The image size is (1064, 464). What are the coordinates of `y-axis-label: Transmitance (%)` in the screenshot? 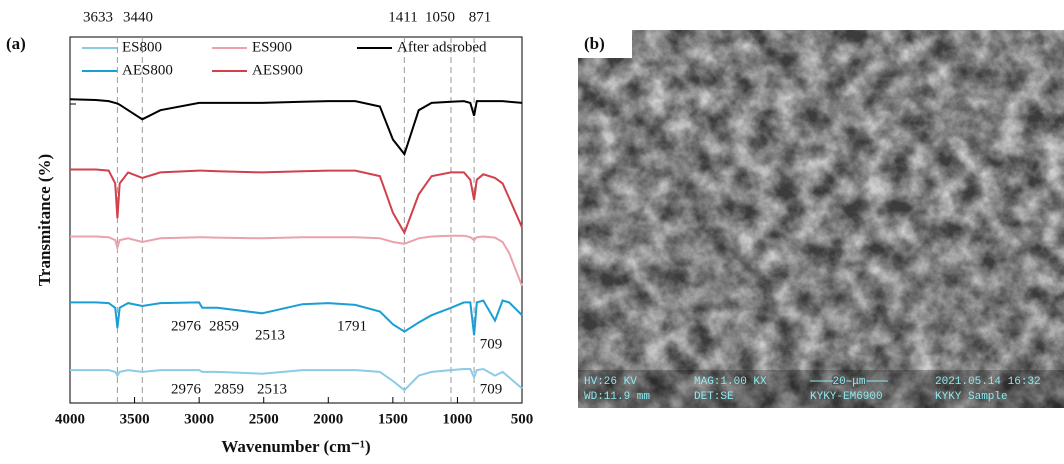 It's located at (44, 220).